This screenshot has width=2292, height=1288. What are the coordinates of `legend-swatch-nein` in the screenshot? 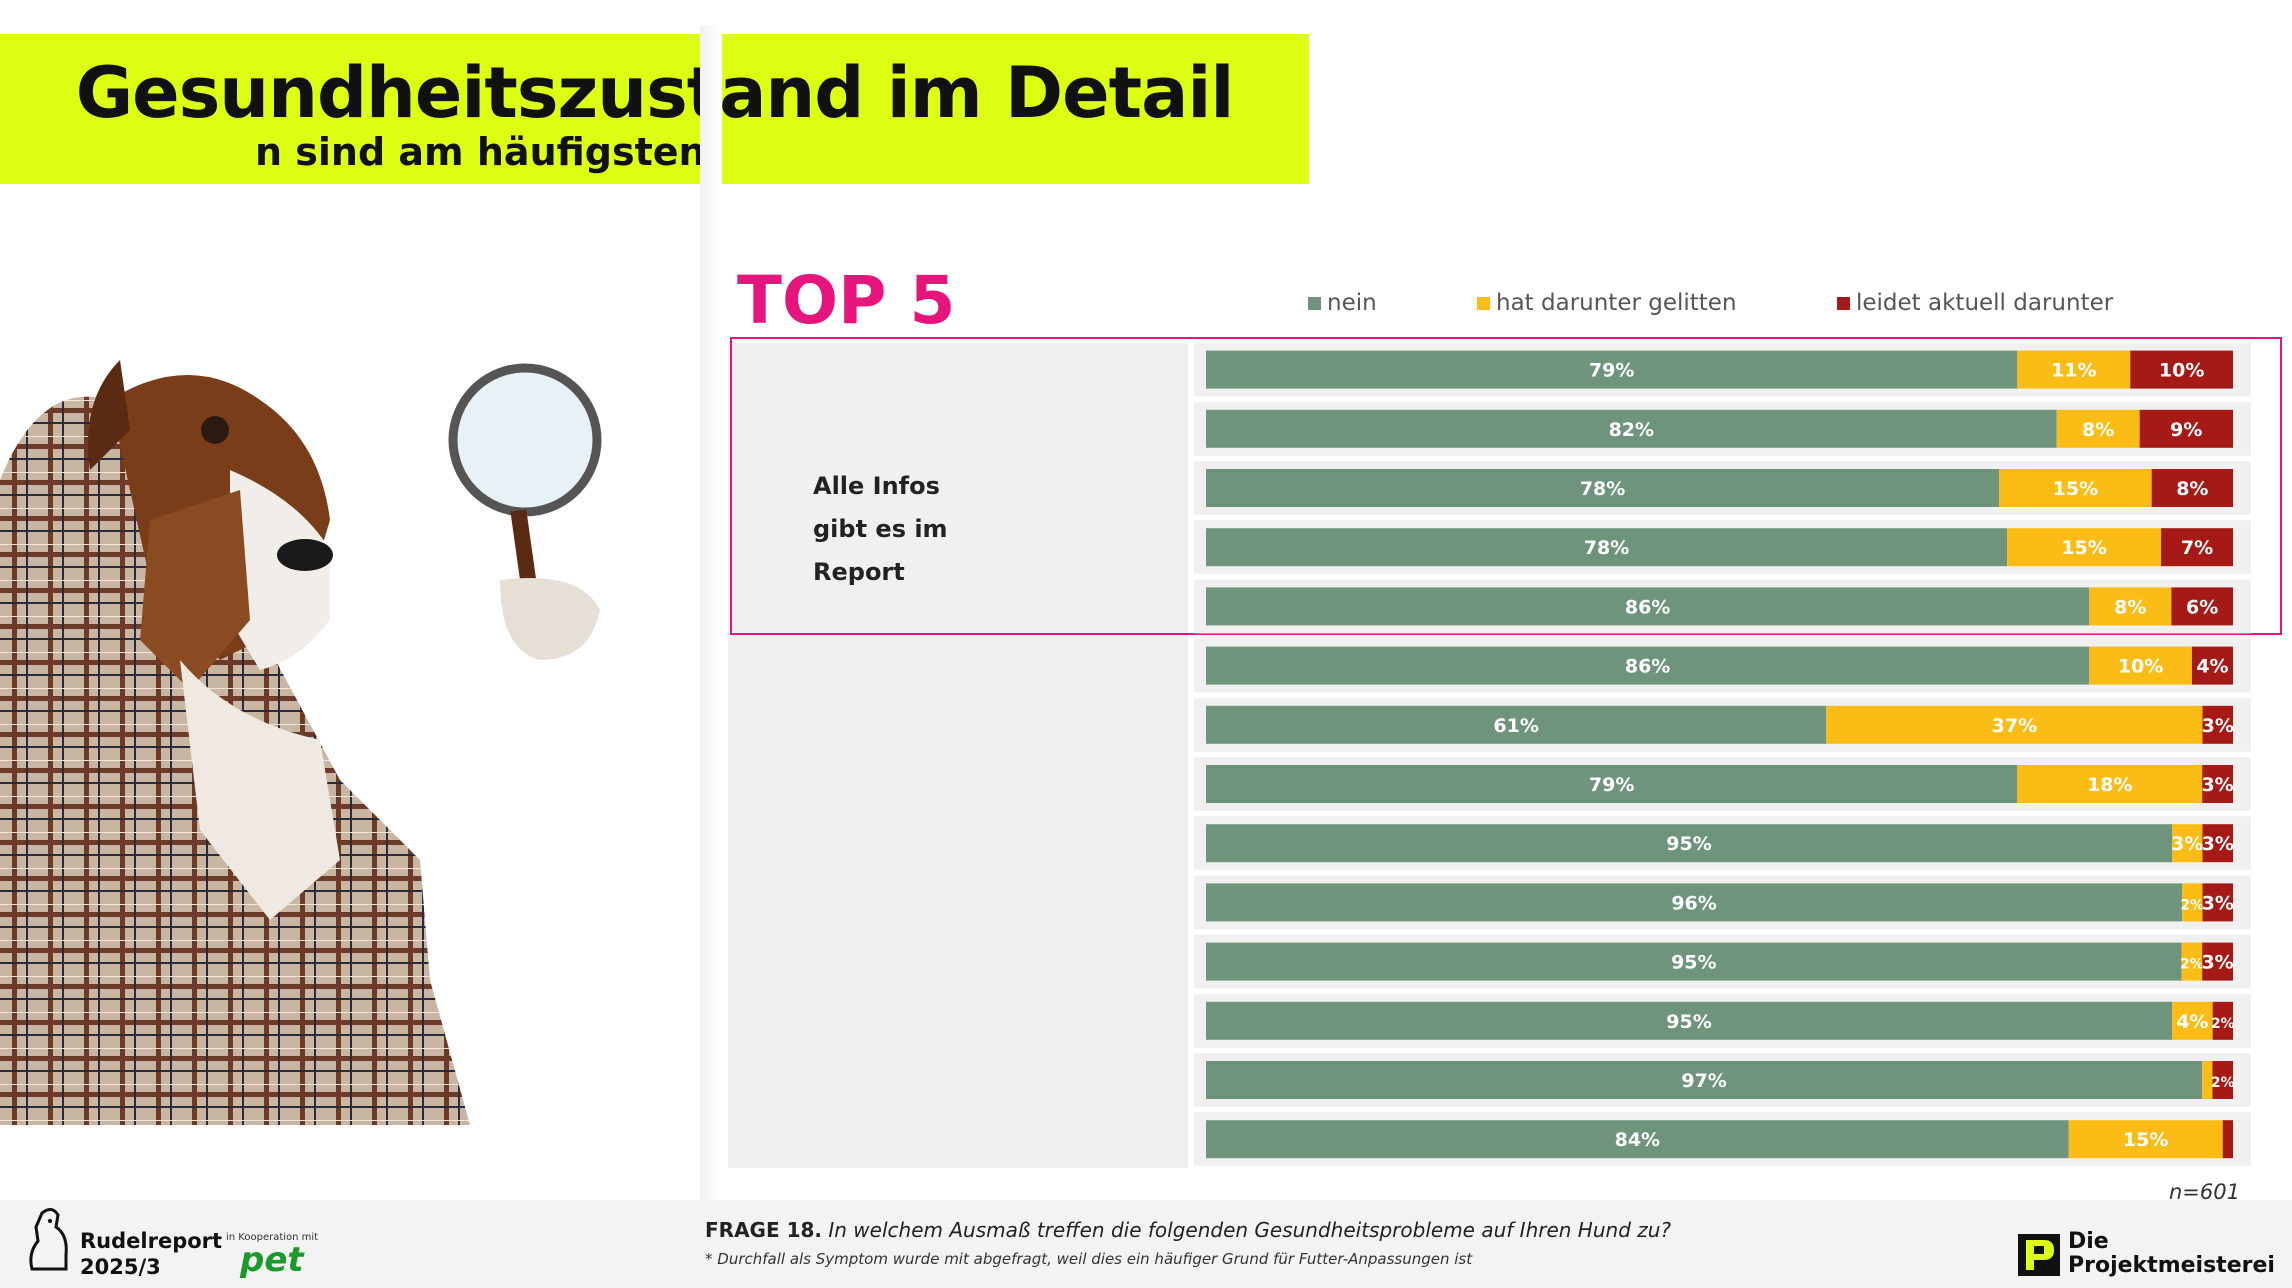 It's located at (1314, 303).